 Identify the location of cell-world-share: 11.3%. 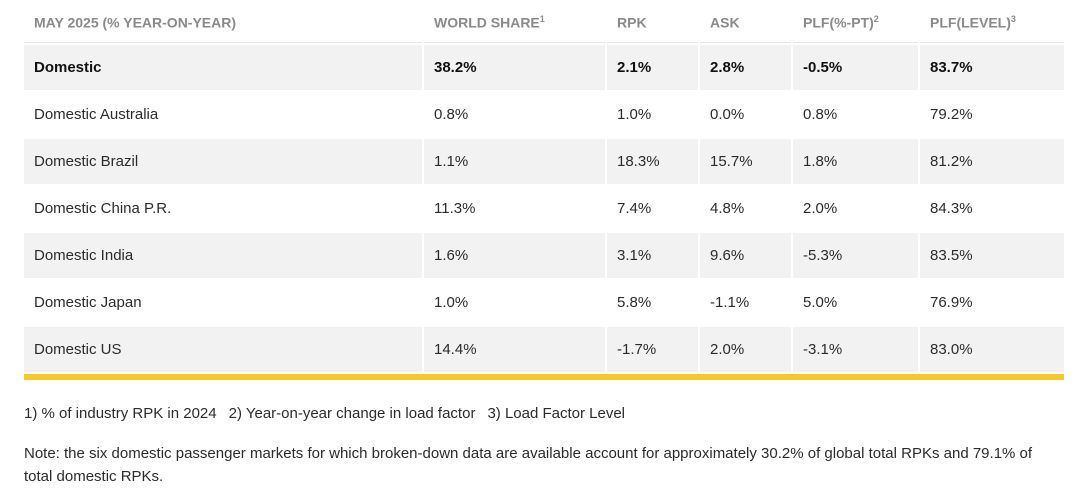
(514, 208).